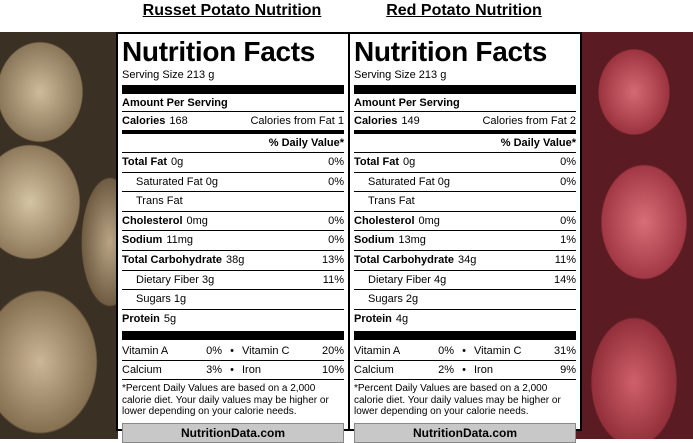  What do you see at coordinates (332, 370) in the screenshot?
I see `vitamin-dv: 10%` at bounding box center [332, 370].